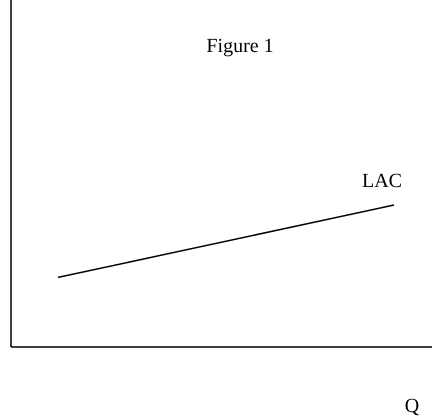 Image resolution: width=432 pixels, height=420 pixels. Describe the element at coordinates (240, 46) in the screenshot. I see `chart-title: Figure 1` at that location.